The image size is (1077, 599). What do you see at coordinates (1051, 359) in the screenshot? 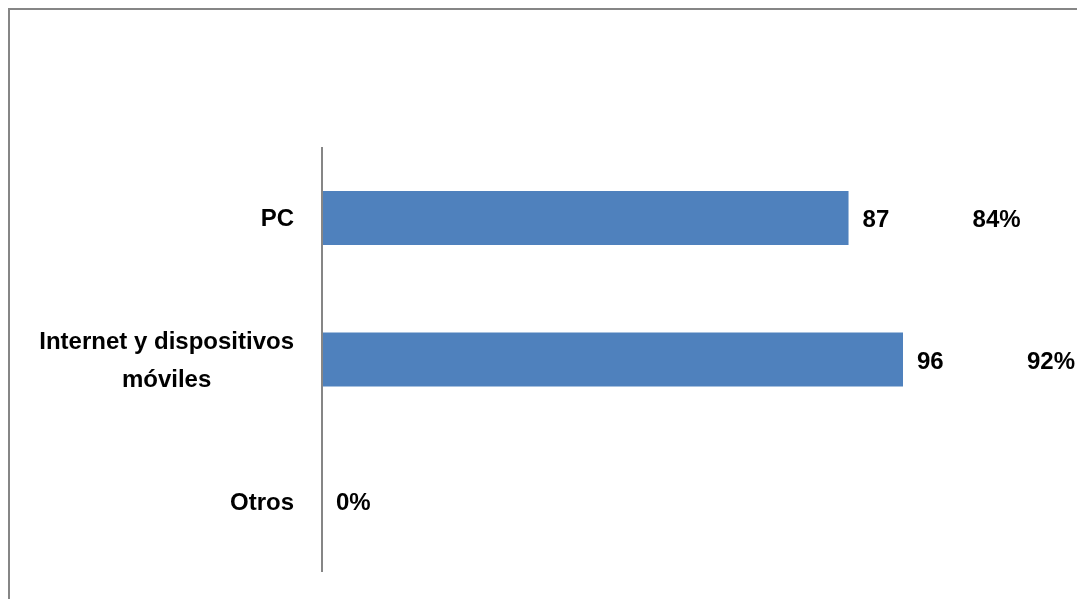
I see `text: 92%` at bounding box center [1051, 359].